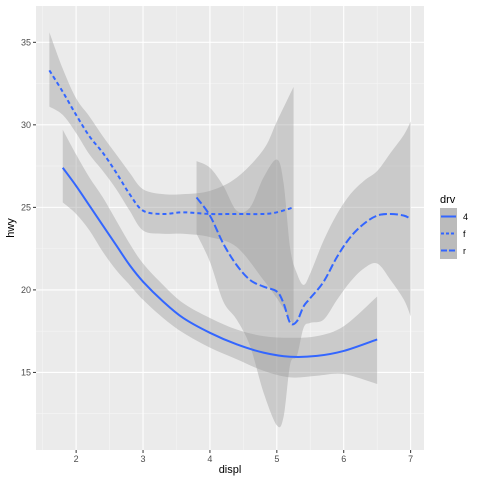 The height and width of the screenshot is (480, 480). What do you see at coordinates (26, 290) in the screenshot?
I see `y-tick-label: 20` at bounding box center [26, 290].